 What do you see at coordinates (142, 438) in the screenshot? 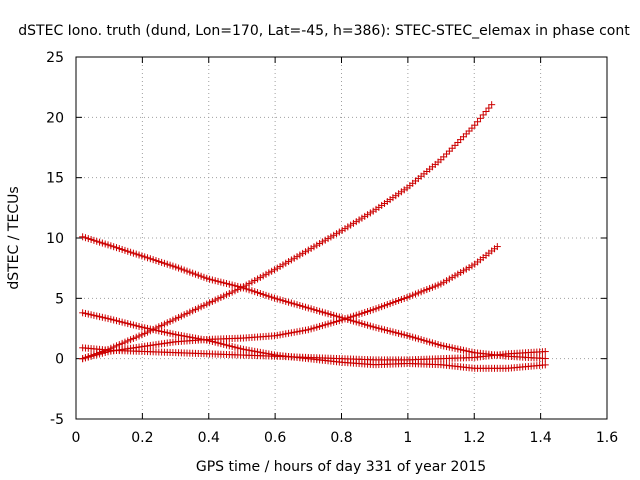
I see `x-tick-label: 0.2` at bounding box center [142, 438].